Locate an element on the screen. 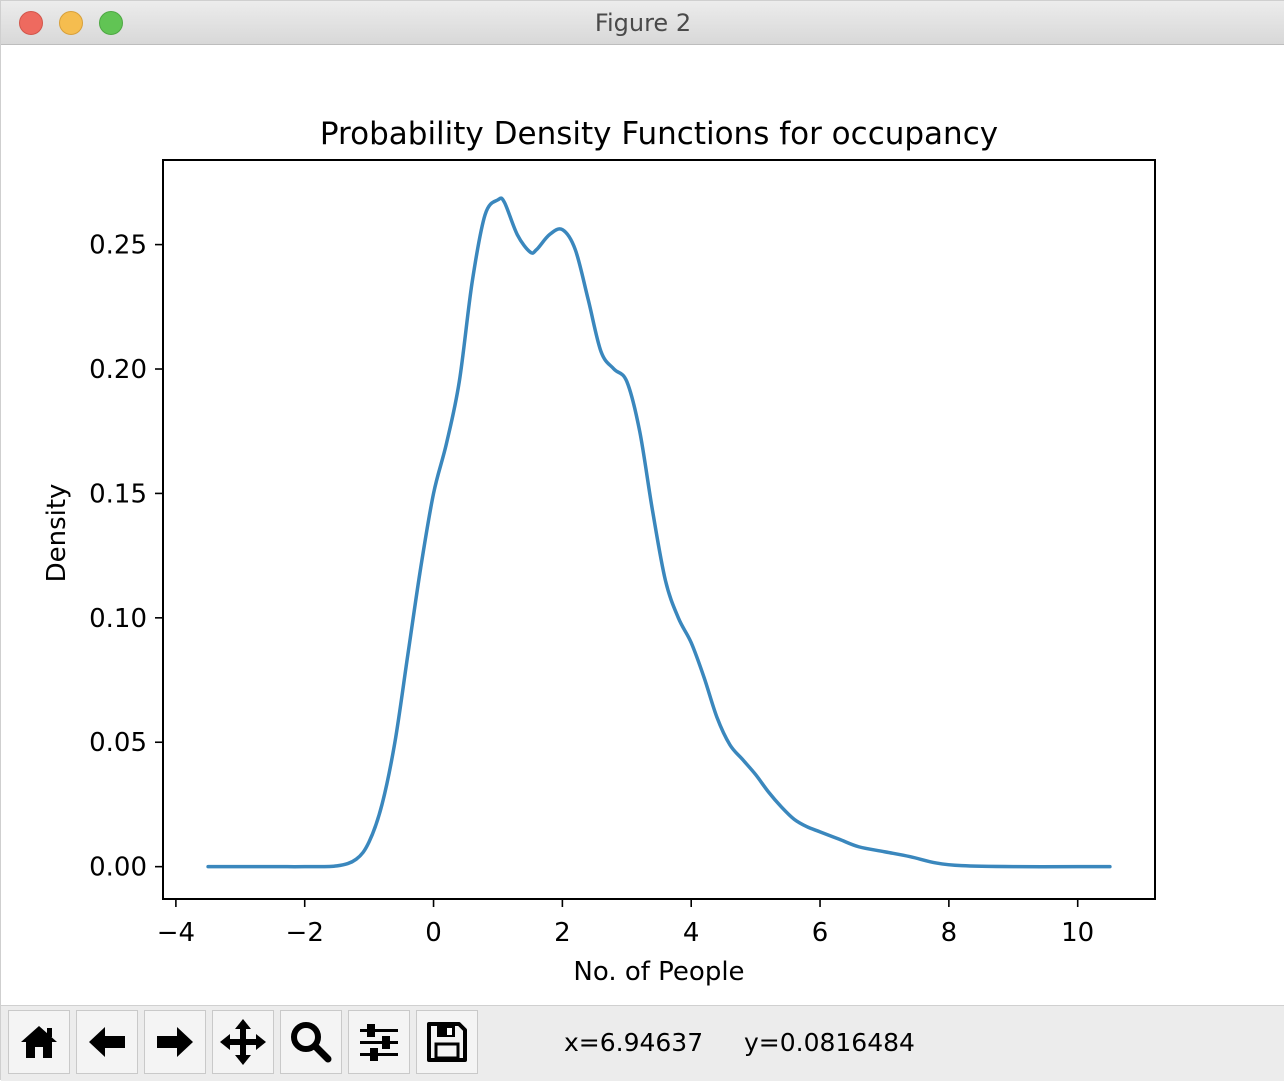 This screenshot has width=1284, height=1082. navigation-toolbar: x=6.94637 y=0.0816484 is located at coordinates (642, 1043).